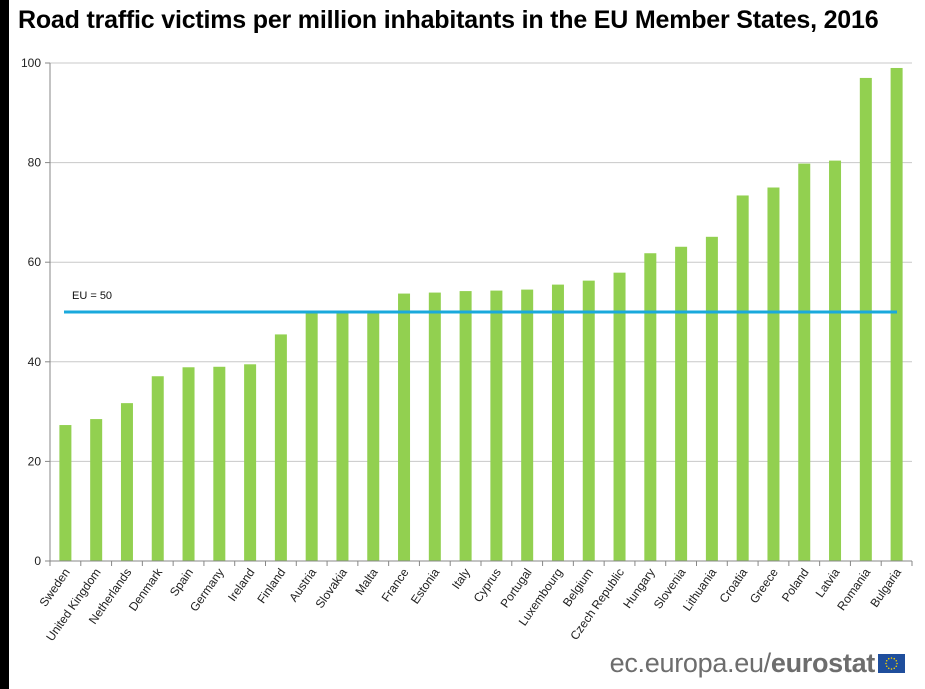 Image resolution: width=925 pixels, height=689 pixels. I want to click on y-tick-label: 20, so click(35, 461).